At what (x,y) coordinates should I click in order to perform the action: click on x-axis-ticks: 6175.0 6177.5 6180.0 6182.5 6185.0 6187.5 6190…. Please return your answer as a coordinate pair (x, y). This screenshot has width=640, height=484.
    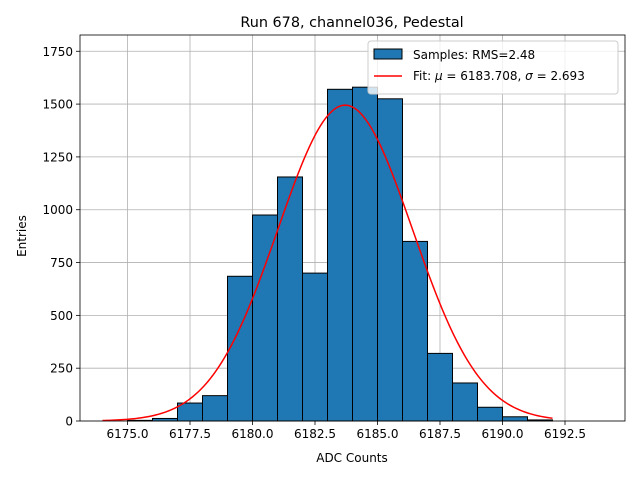
    Looking at the image, I should click on (346, 431).